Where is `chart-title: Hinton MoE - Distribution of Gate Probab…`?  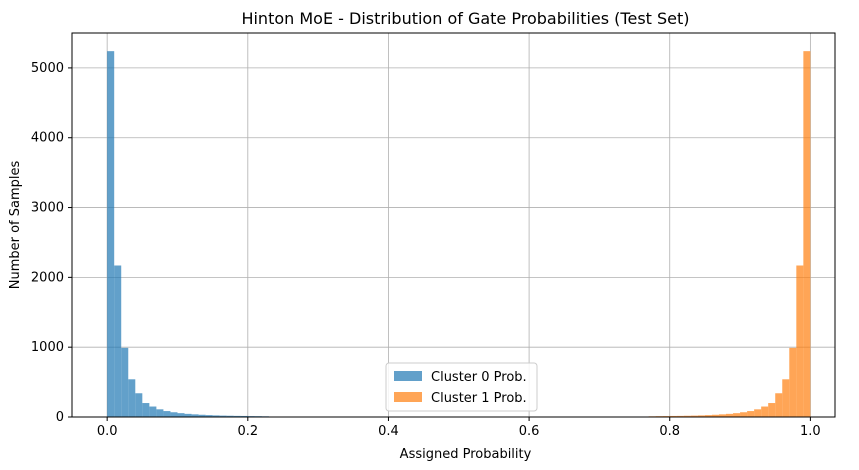 chart-title: Hinton MoE - Distribution of Gate Probab… is located at coordinates (465, 18).